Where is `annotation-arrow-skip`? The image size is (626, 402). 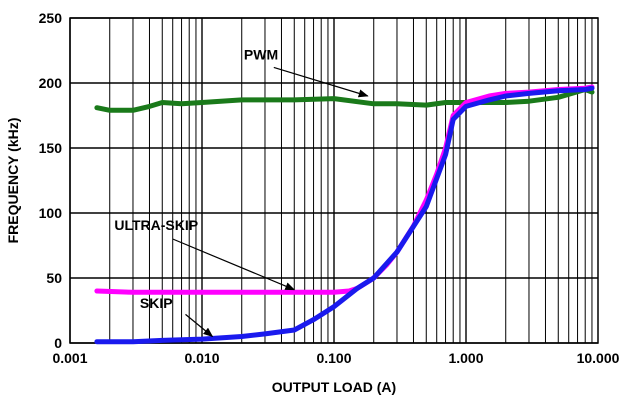
annotation-arrow-skip is located at coordinates (199, 325).